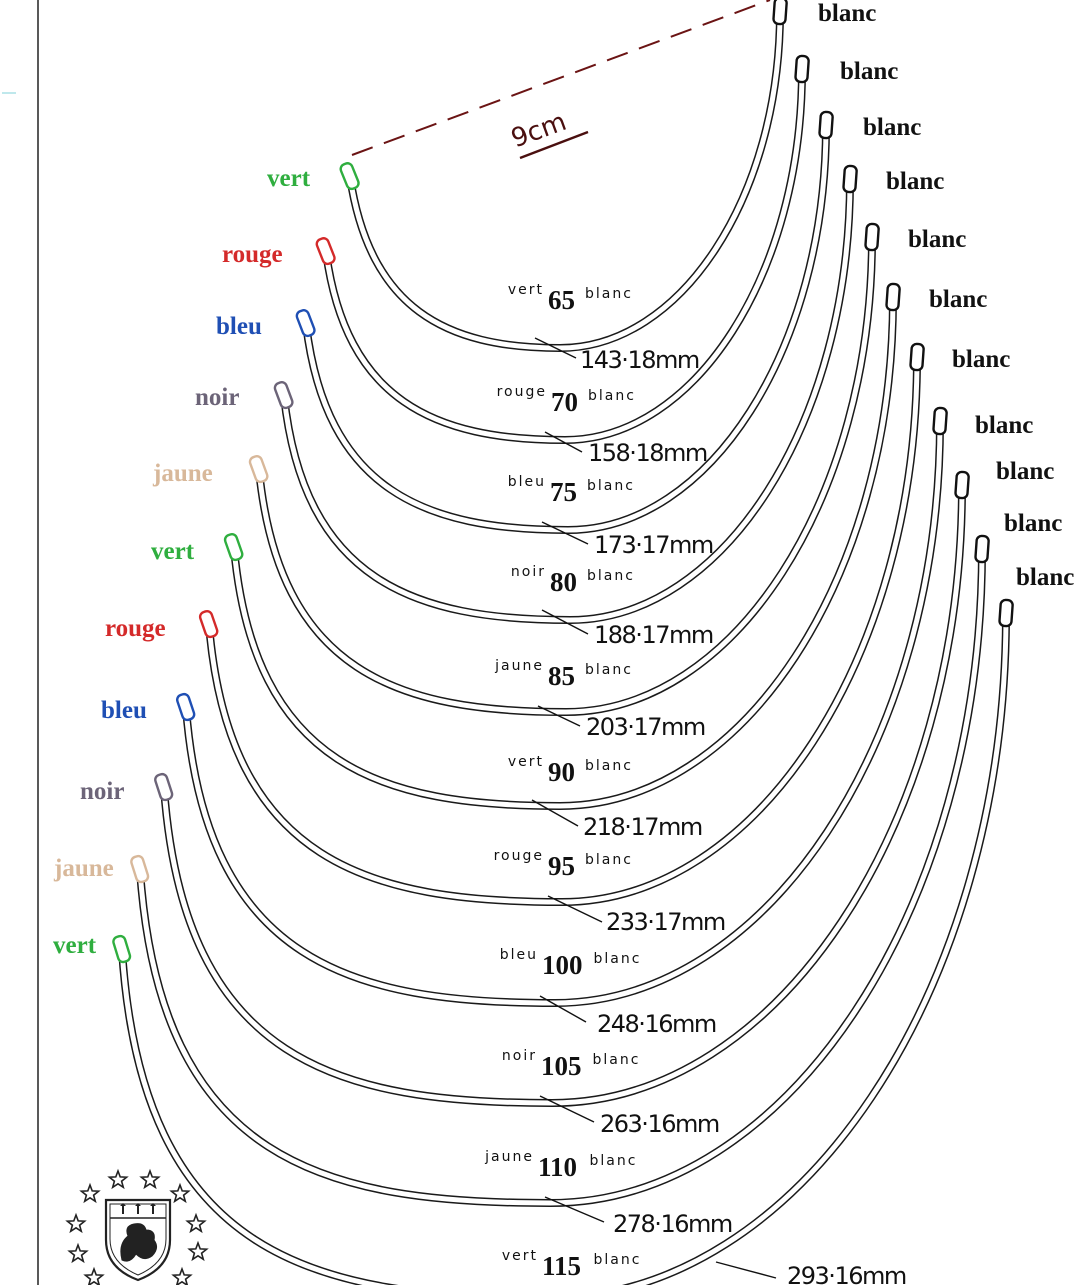 The image size is (1080, 1285). What do you see at coordinates (561, 772) in the screenshot?
I see `size-number: 90` at bounding box center [561, 772].